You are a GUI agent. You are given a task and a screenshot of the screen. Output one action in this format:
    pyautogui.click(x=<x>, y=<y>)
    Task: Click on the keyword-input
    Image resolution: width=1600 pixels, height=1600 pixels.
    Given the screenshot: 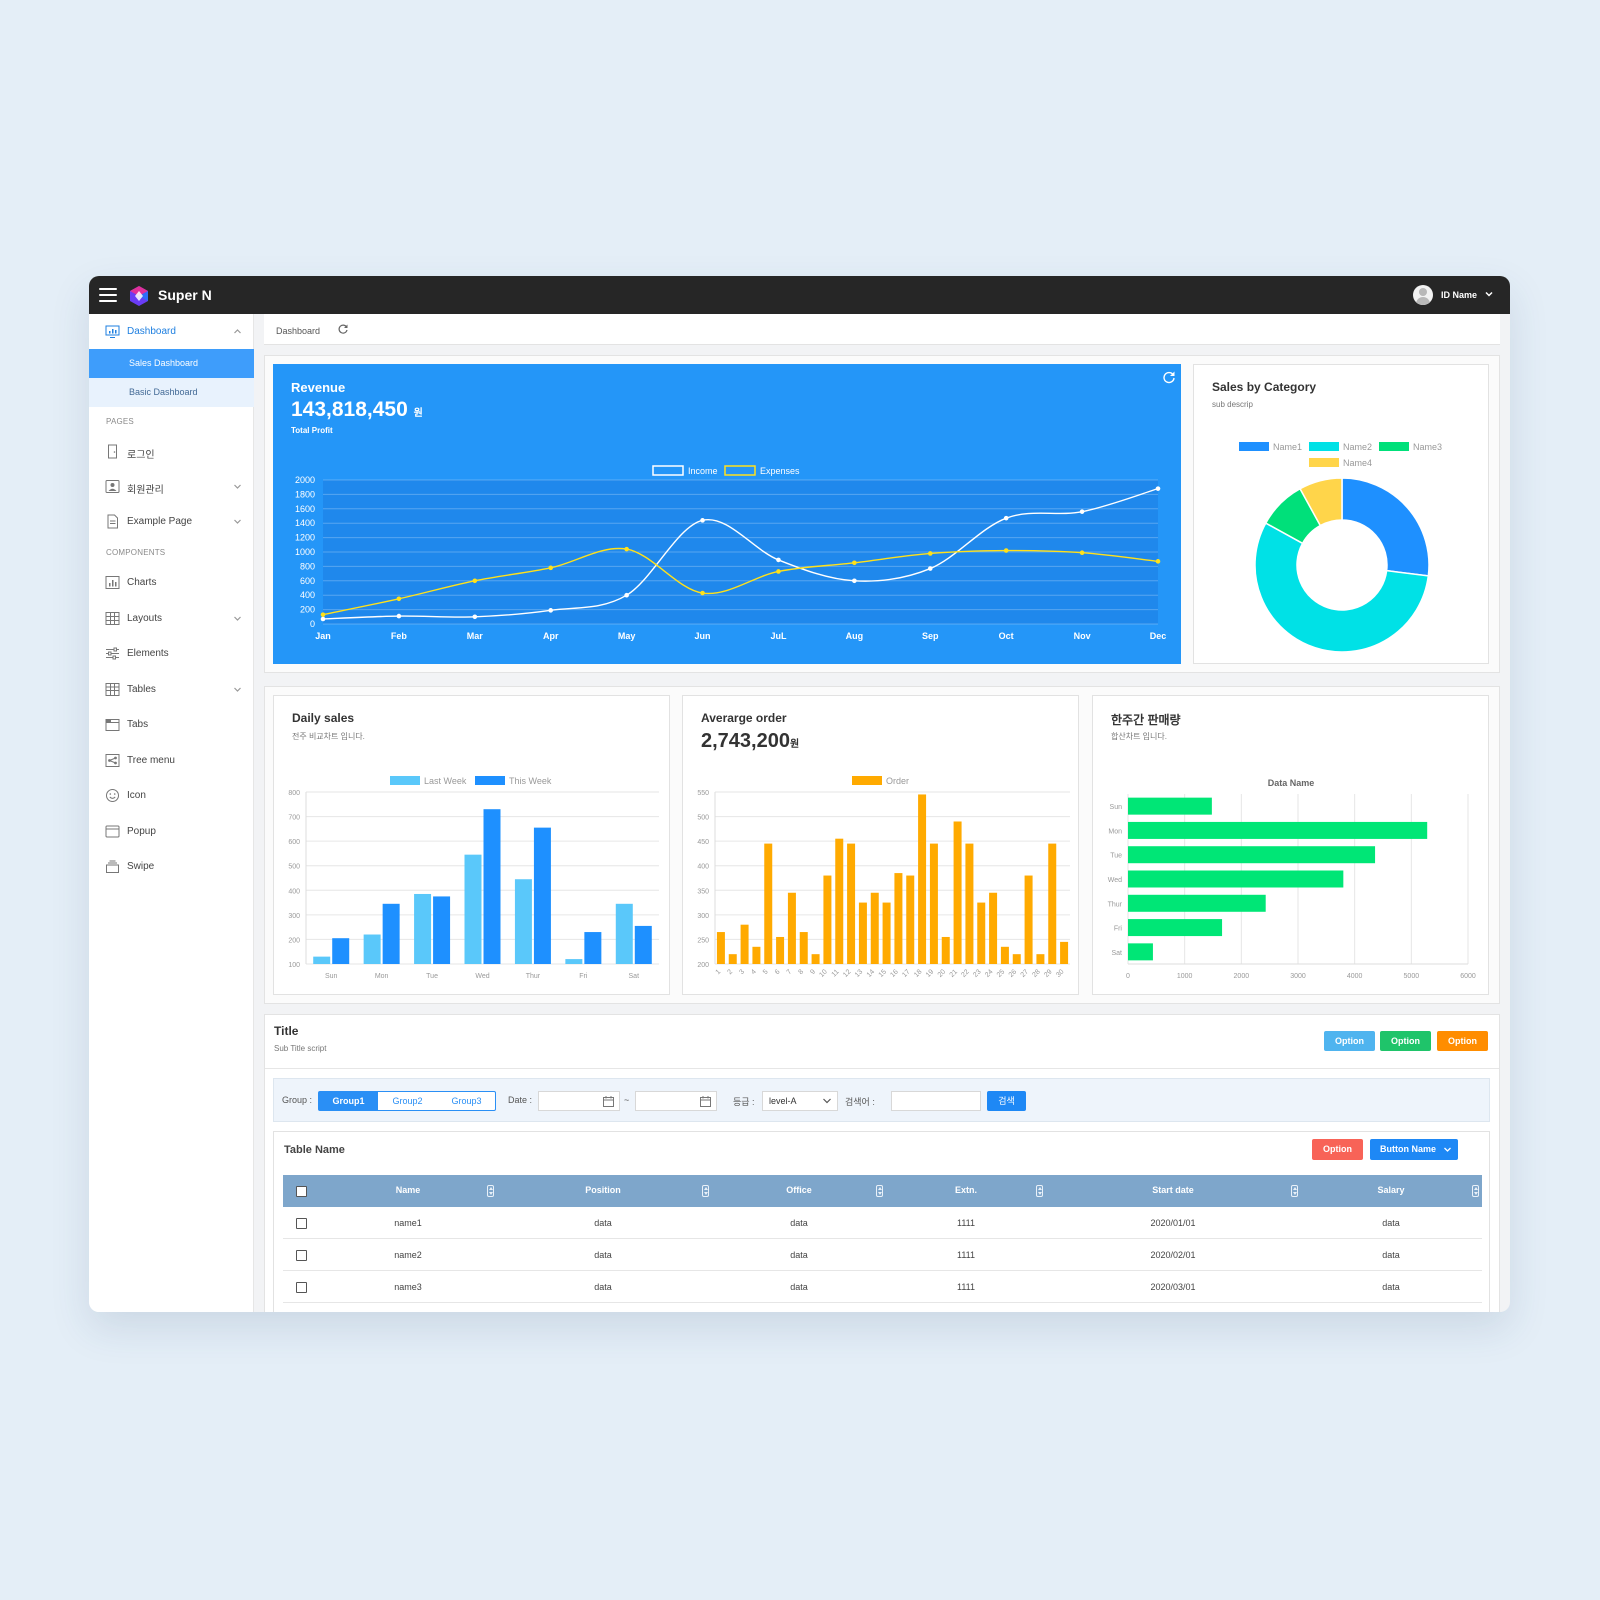 What is the action you would take?
    pyautogui.click(x=936, y=1101)
    